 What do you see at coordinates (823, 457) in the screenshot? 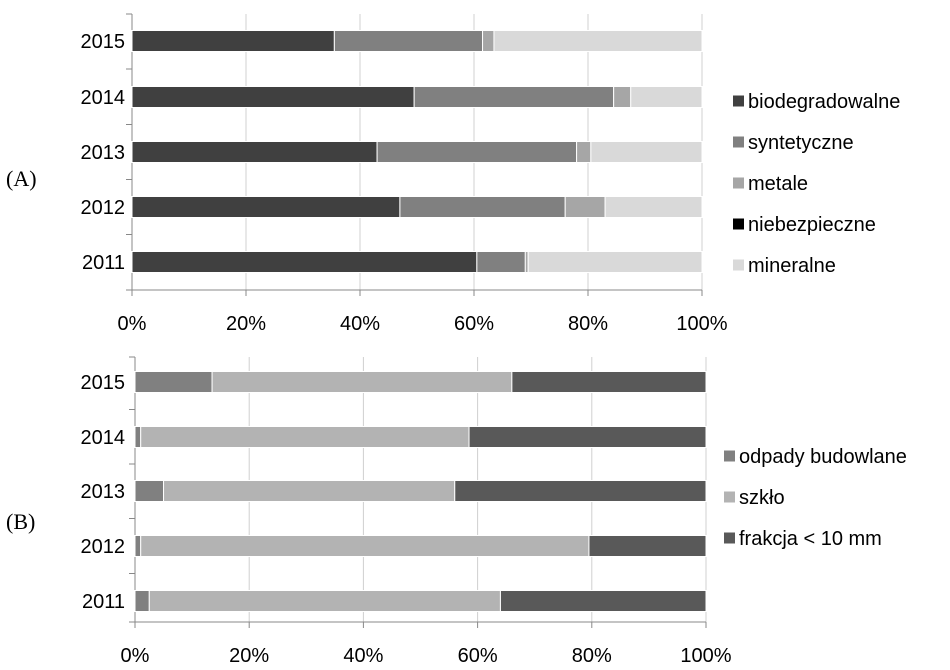
I see `legend-label: odpady budowlane` at bounding box center [823, 457].